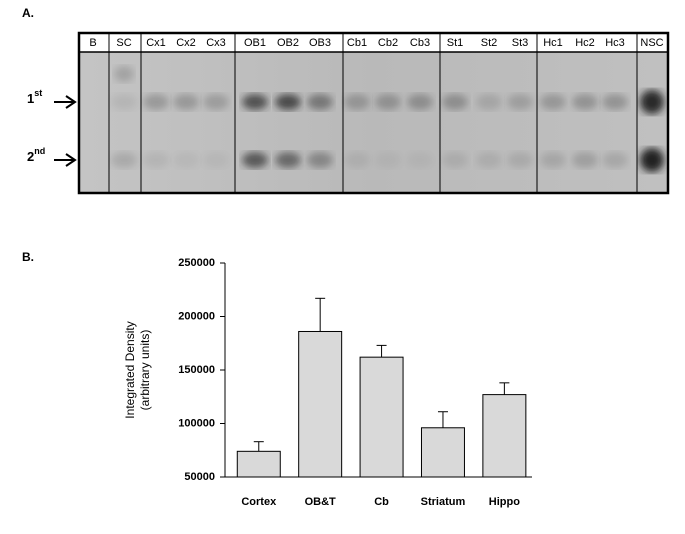 The image size is (685, 534). I want to click on lane-label: NSC, so click(651, 43).